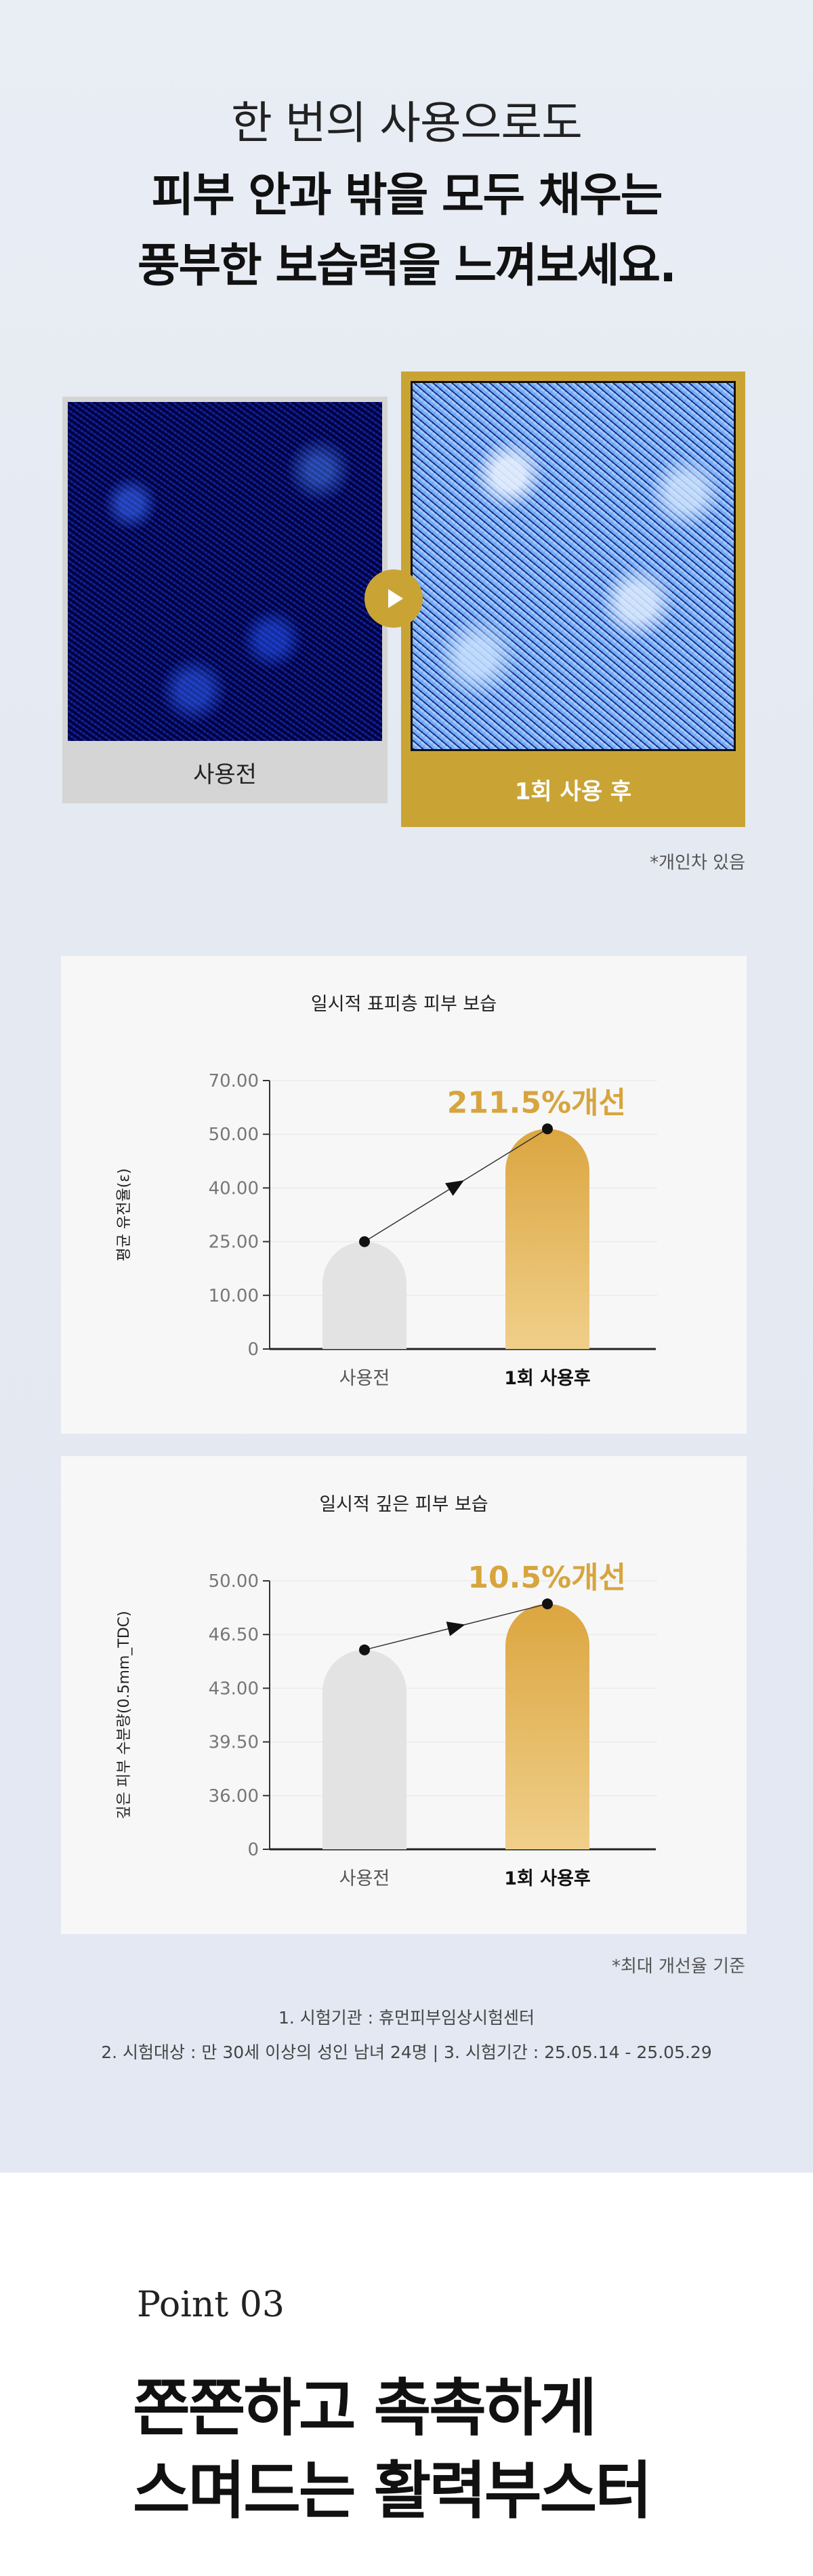 Image resolution: width=813 pixels, height=2576 pixels. What do you see at coordinates (124, 1715) in the screenshot?
I see `y-axis-label: 깊은 피부 수분량(0.5mm_TDC)` at bounding box center [124, 1715].